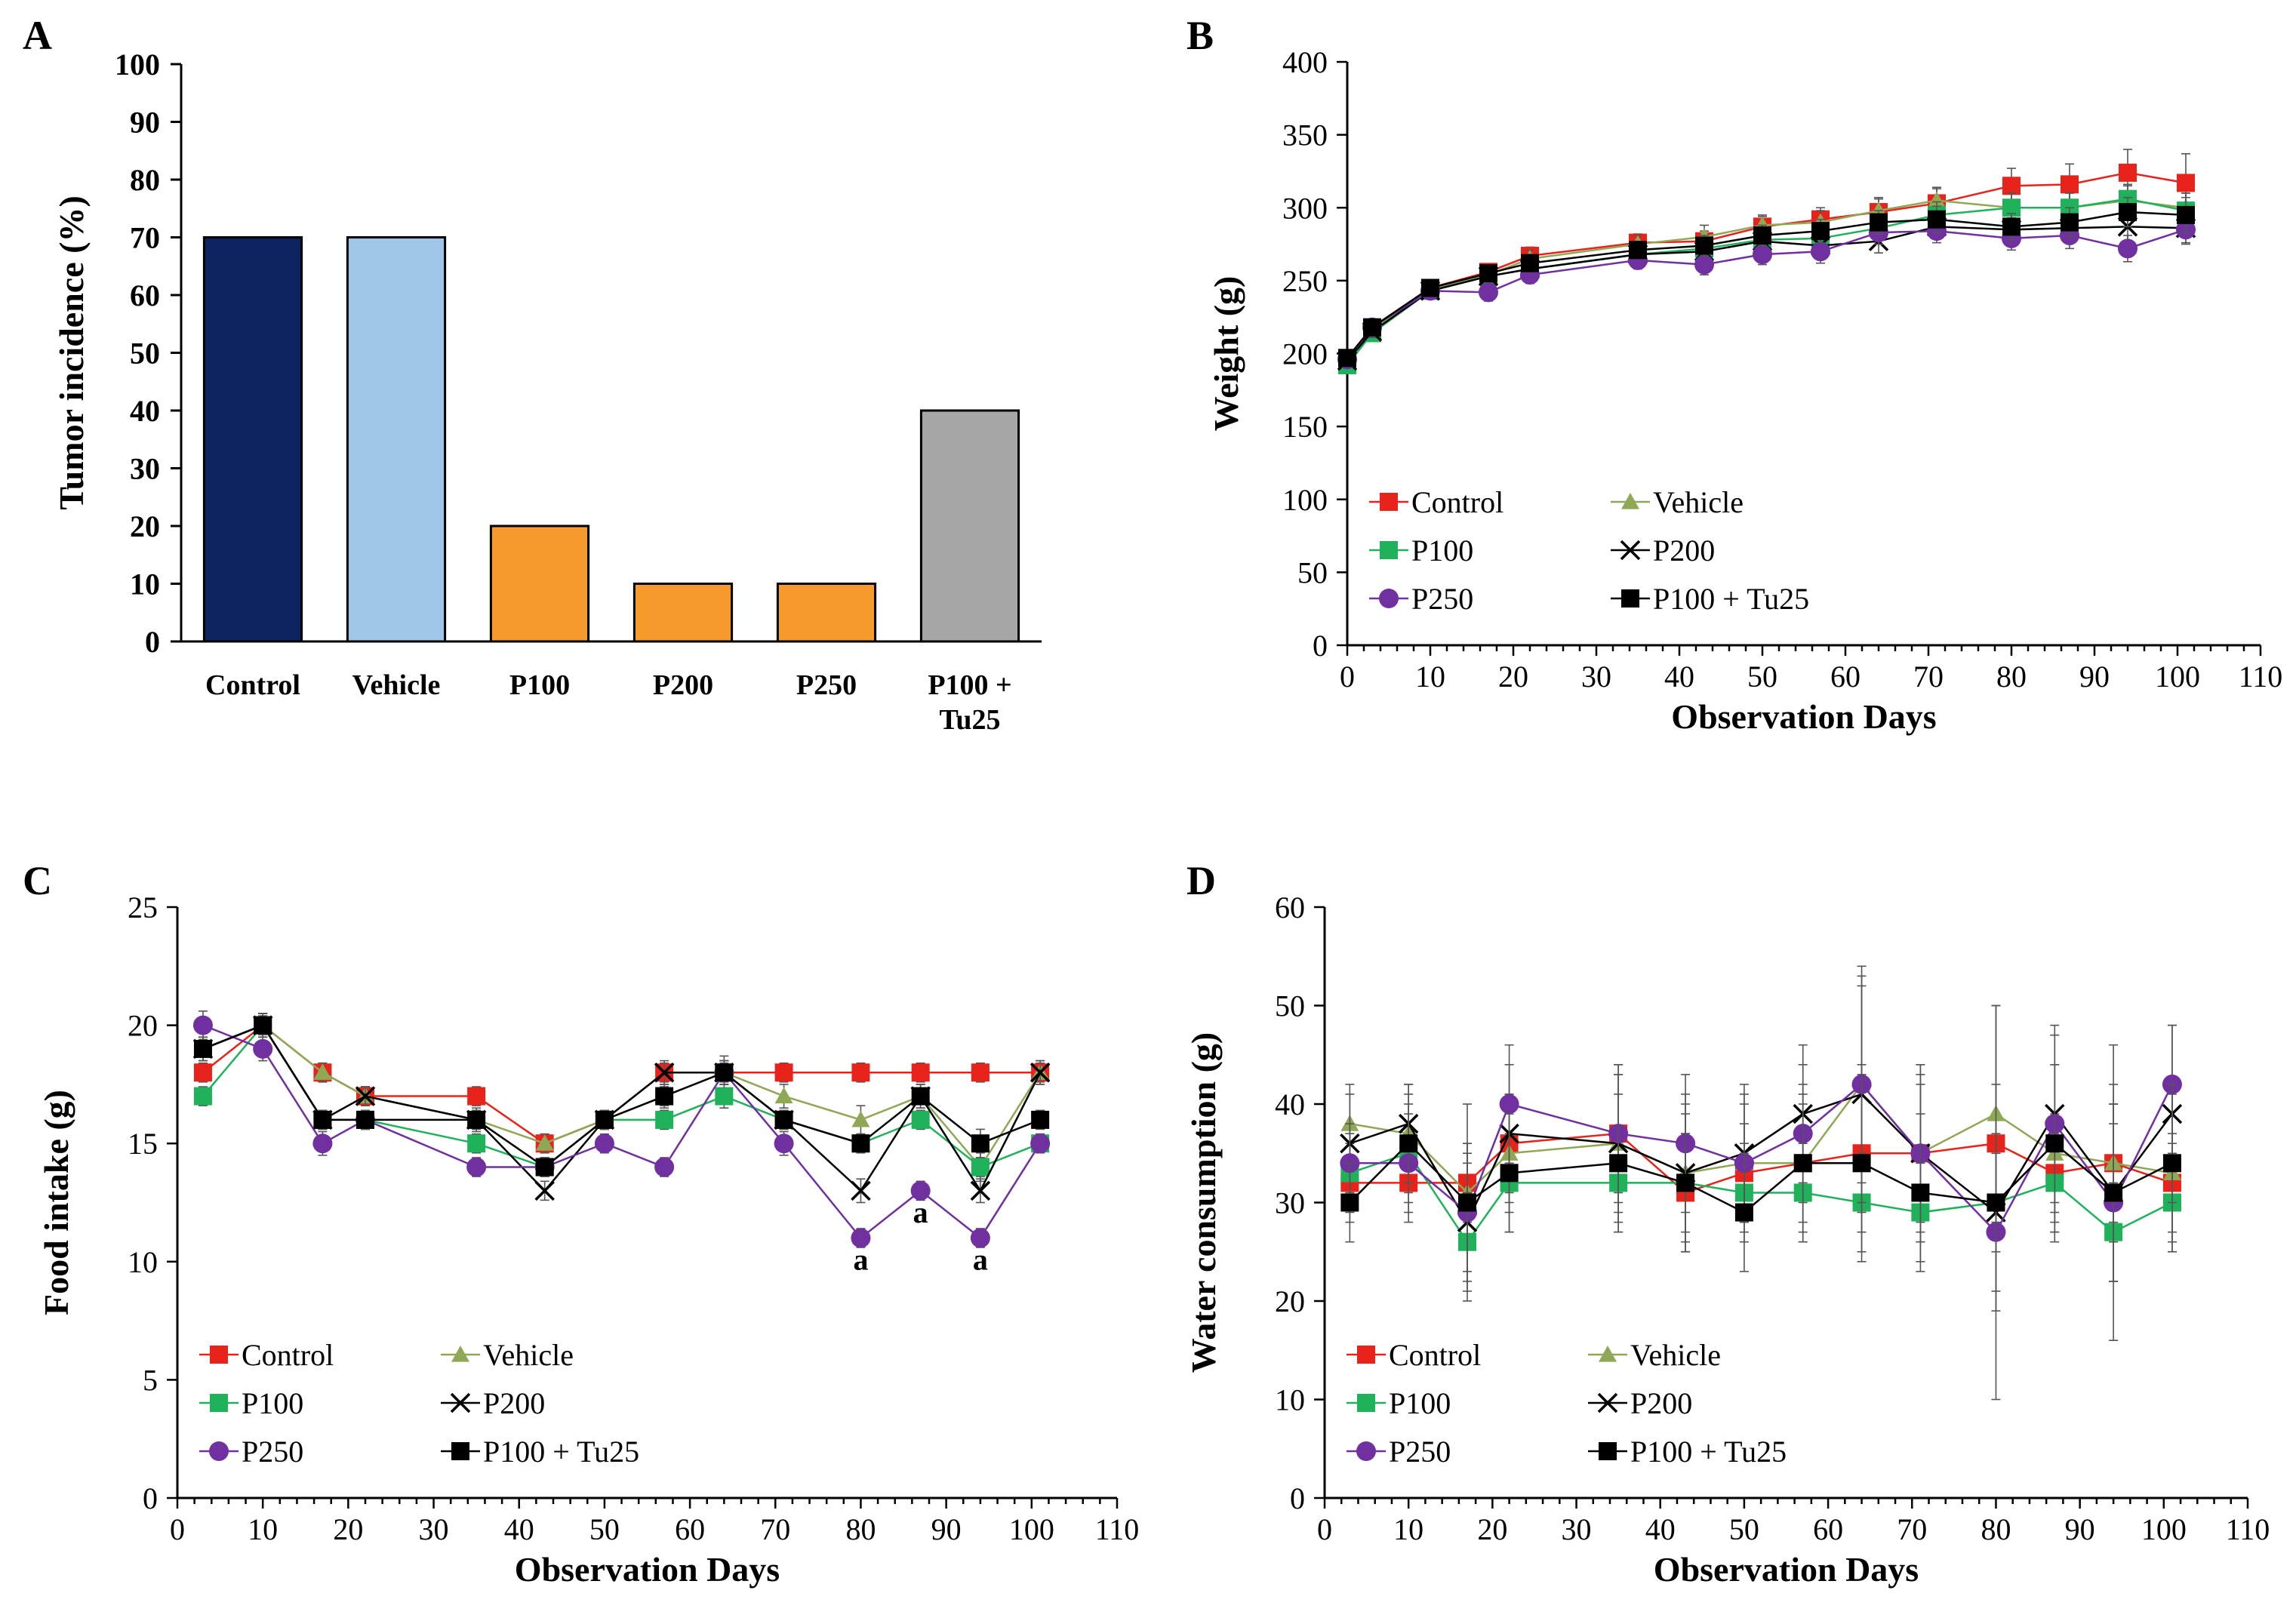 The height and width of the screenshot is (1621, 2296). I want to click on legend-item-p200: P200, so click(1640, 1403).